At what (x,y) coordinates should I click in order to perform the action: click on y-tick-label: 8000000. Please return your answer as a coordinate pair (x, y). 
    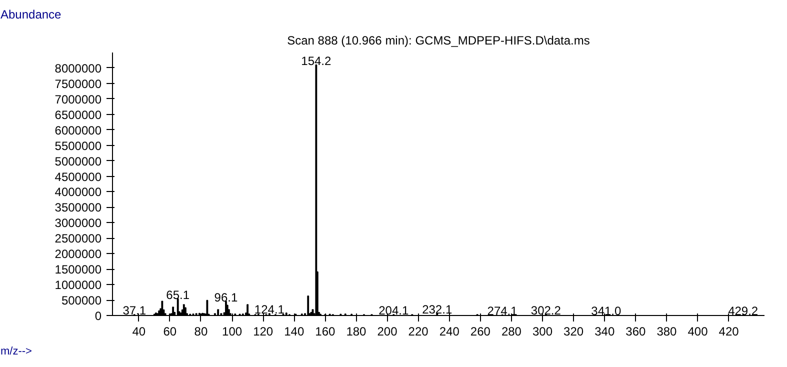
    Looking at the image, I should click on (78, 68).